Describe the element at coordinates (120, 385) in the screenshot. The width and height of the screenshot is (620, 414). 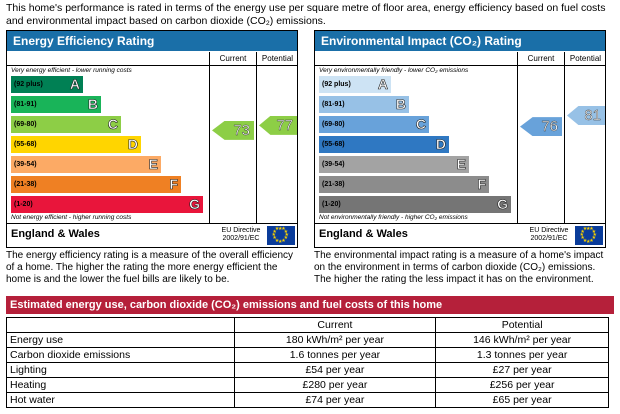
I see `cost-label-cell: Heating` at that location.